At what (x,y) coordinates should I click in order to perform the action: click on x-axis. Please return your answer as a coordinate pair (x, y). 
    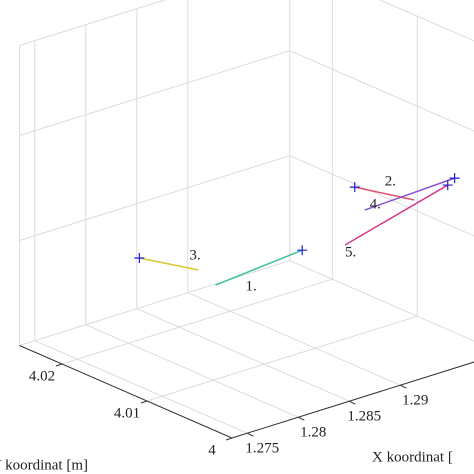
    Looking at the image, I should click on (352, 400).